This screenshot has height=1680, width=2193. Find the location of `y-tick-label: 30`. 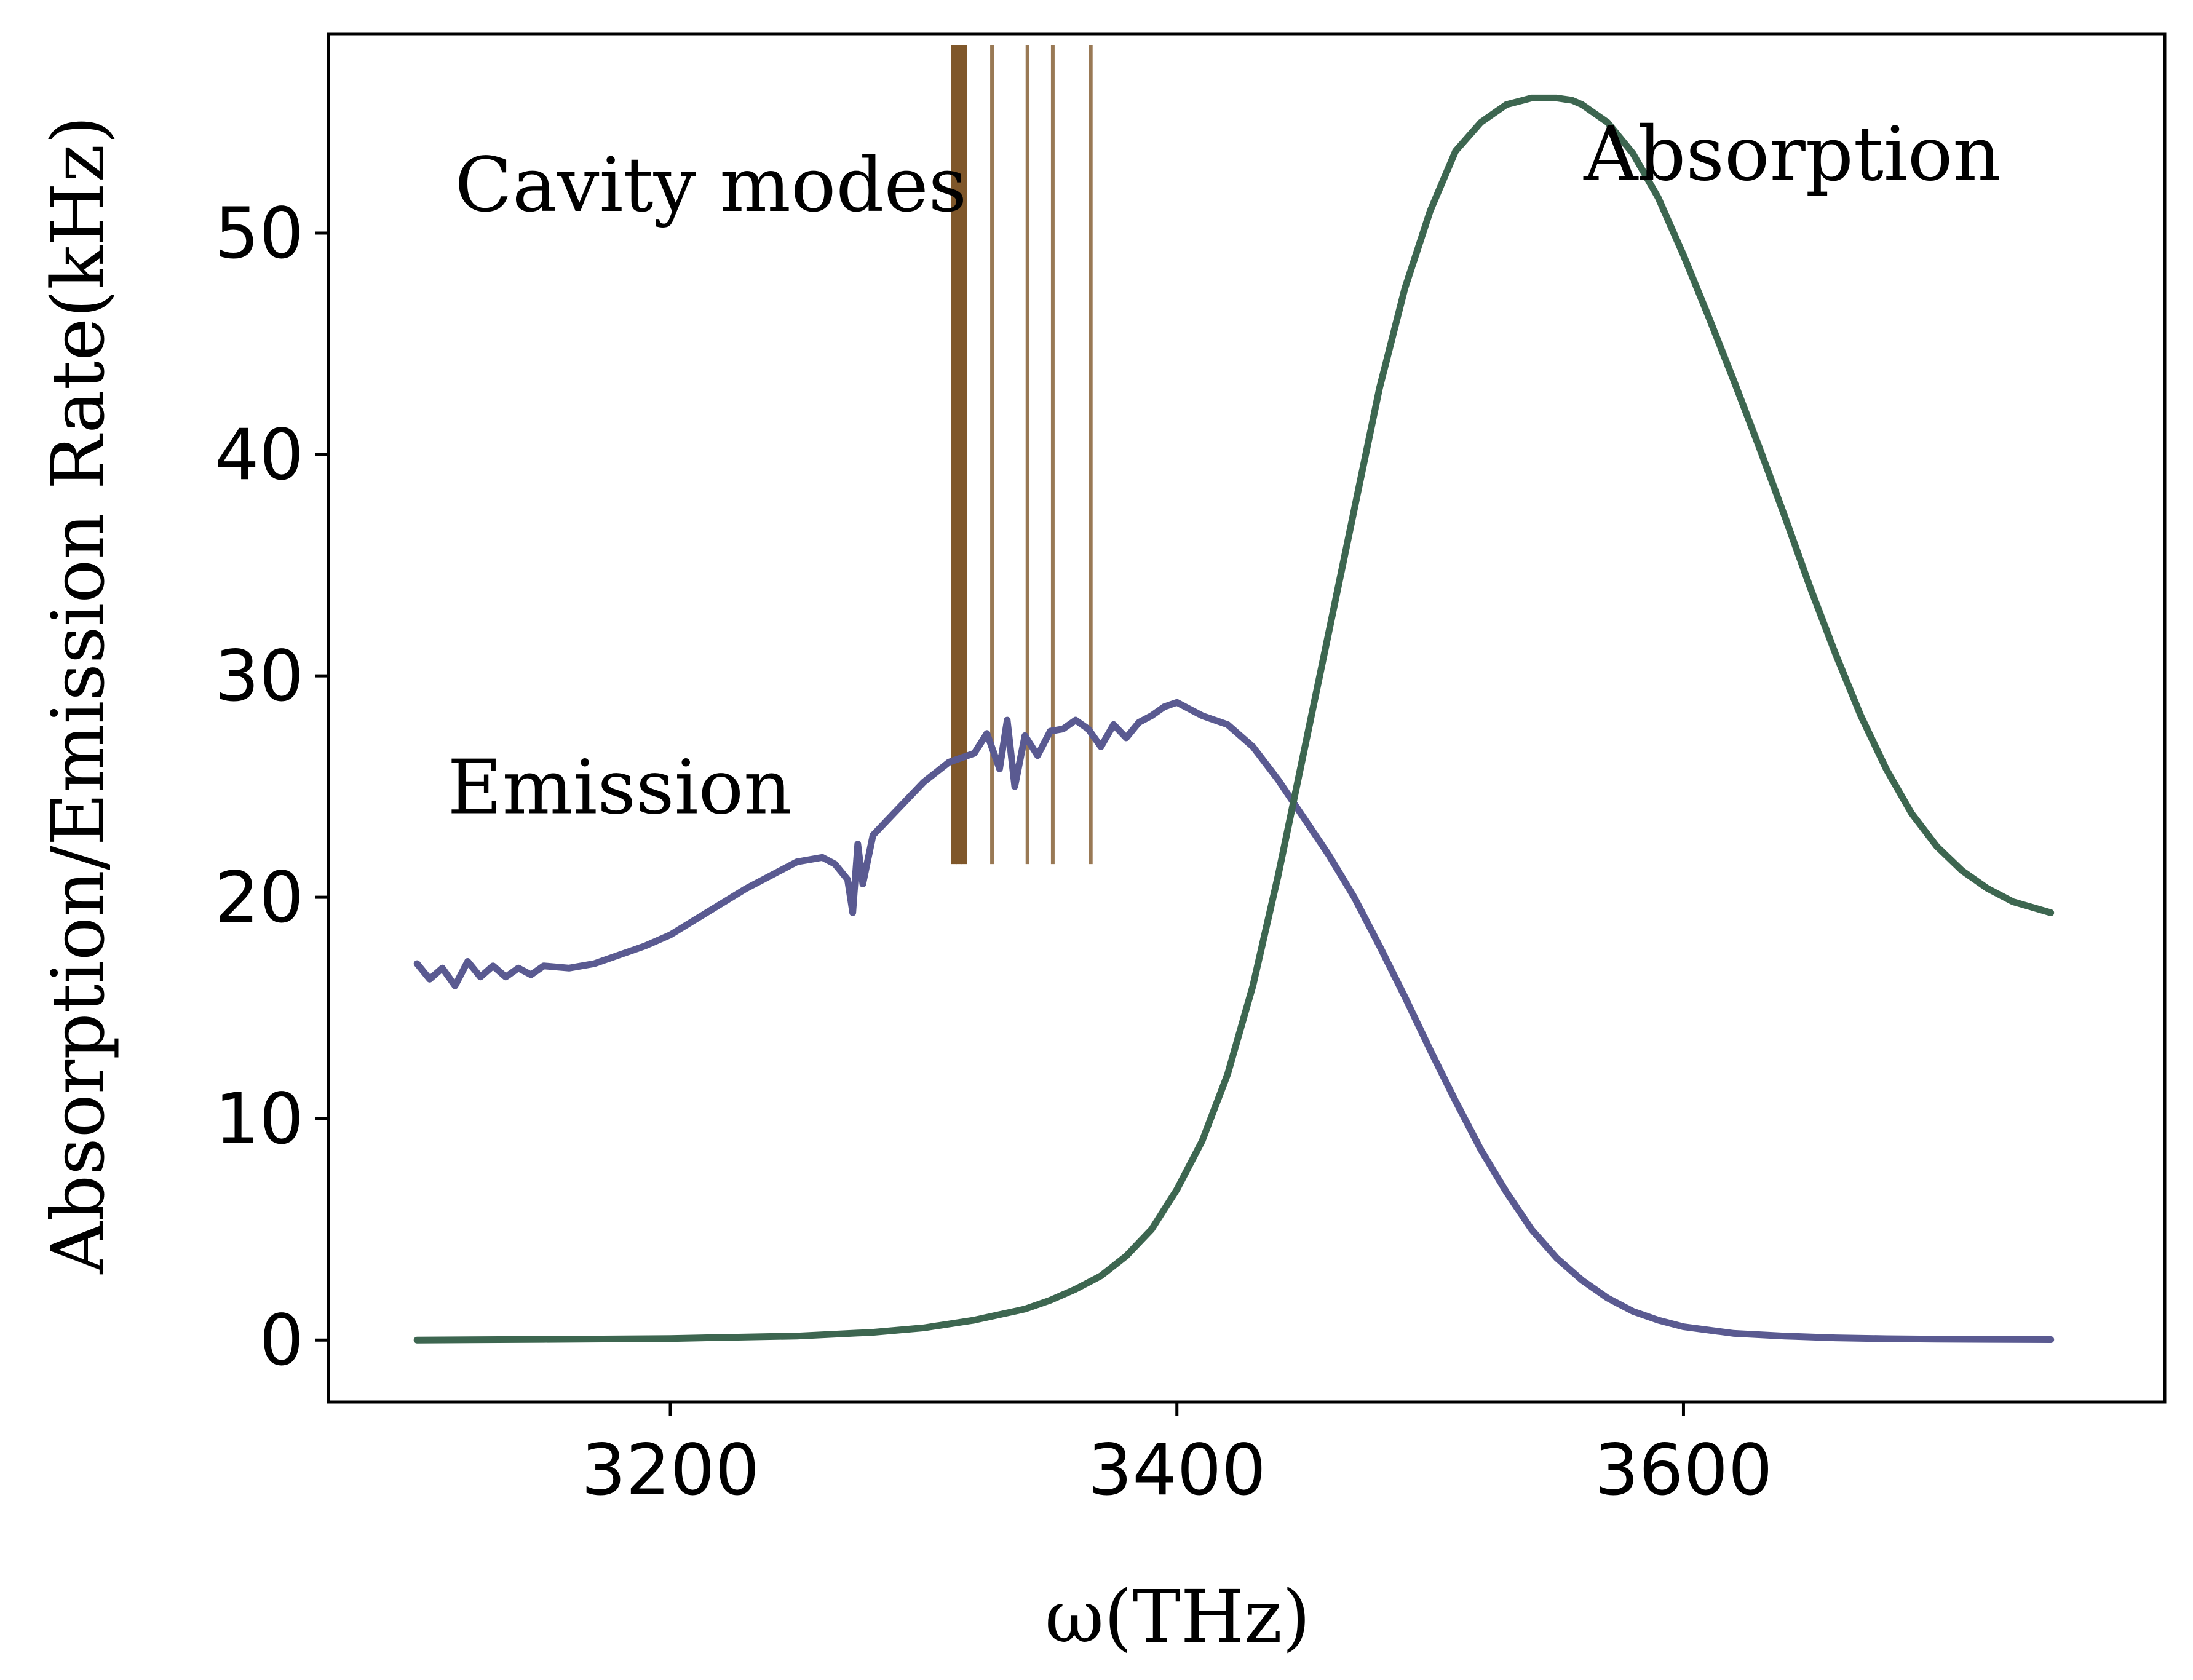

y-tick-label: 30 is located at coordinates (259, 676).